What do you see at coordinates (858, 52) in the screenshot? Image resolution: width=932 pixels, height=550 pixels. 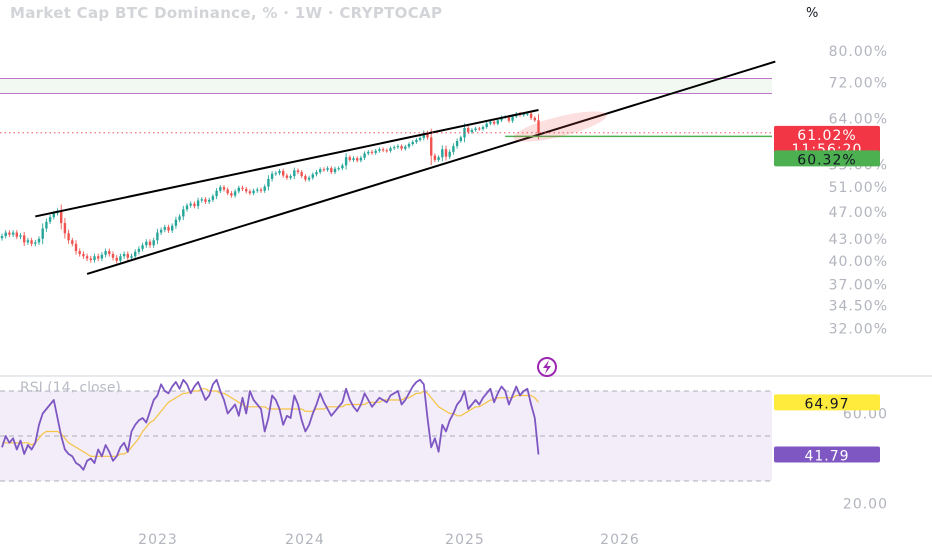 I see `price-tick-label: 80.00%` at bounding box center [858, 52].